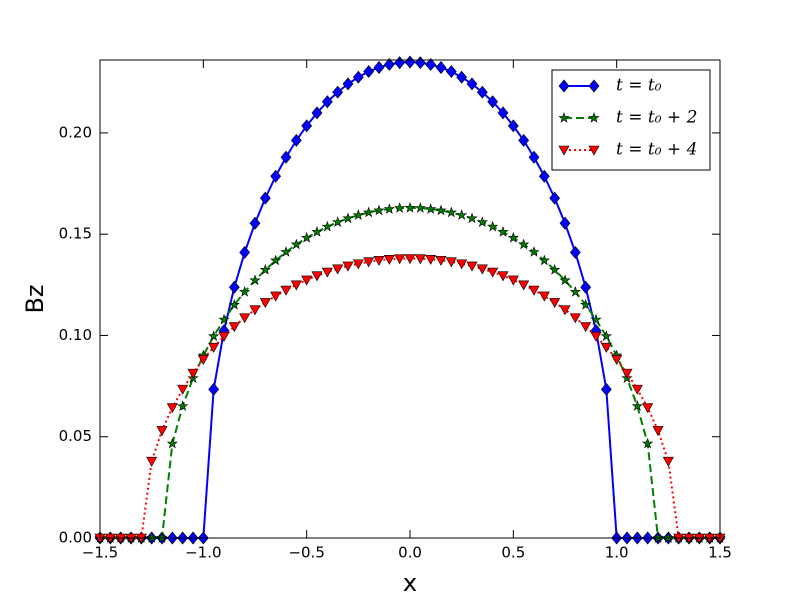 This screenshot has height=604, width=800. What do you see at coordinates (656, 118) in the screenshot?
I see `legend-label: t = t₀ + 2` at bounding box center [656, 118].